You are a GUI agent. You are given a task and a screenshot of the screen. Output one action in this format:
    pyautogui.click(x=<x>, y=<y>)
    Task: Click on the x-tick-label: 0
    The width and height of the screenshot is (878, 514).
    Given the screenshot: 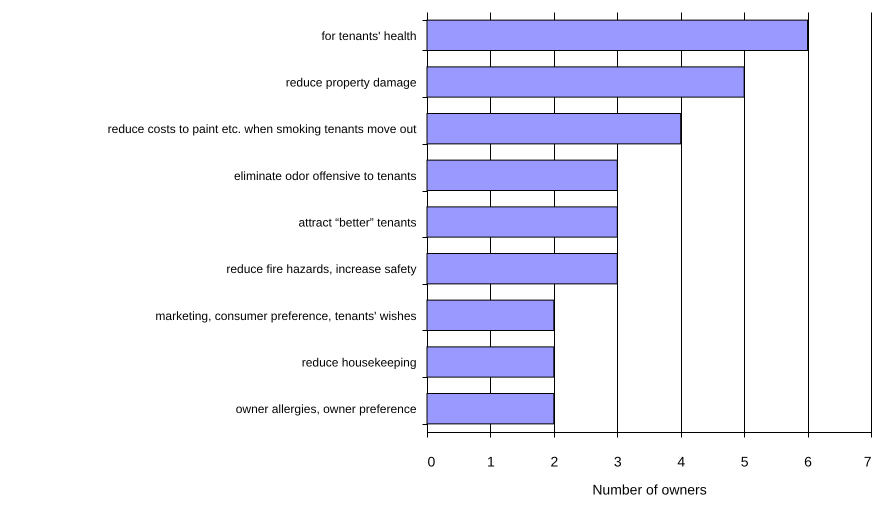 What is the action you would take?
    pyautogui.click(x=432, y=462)
    